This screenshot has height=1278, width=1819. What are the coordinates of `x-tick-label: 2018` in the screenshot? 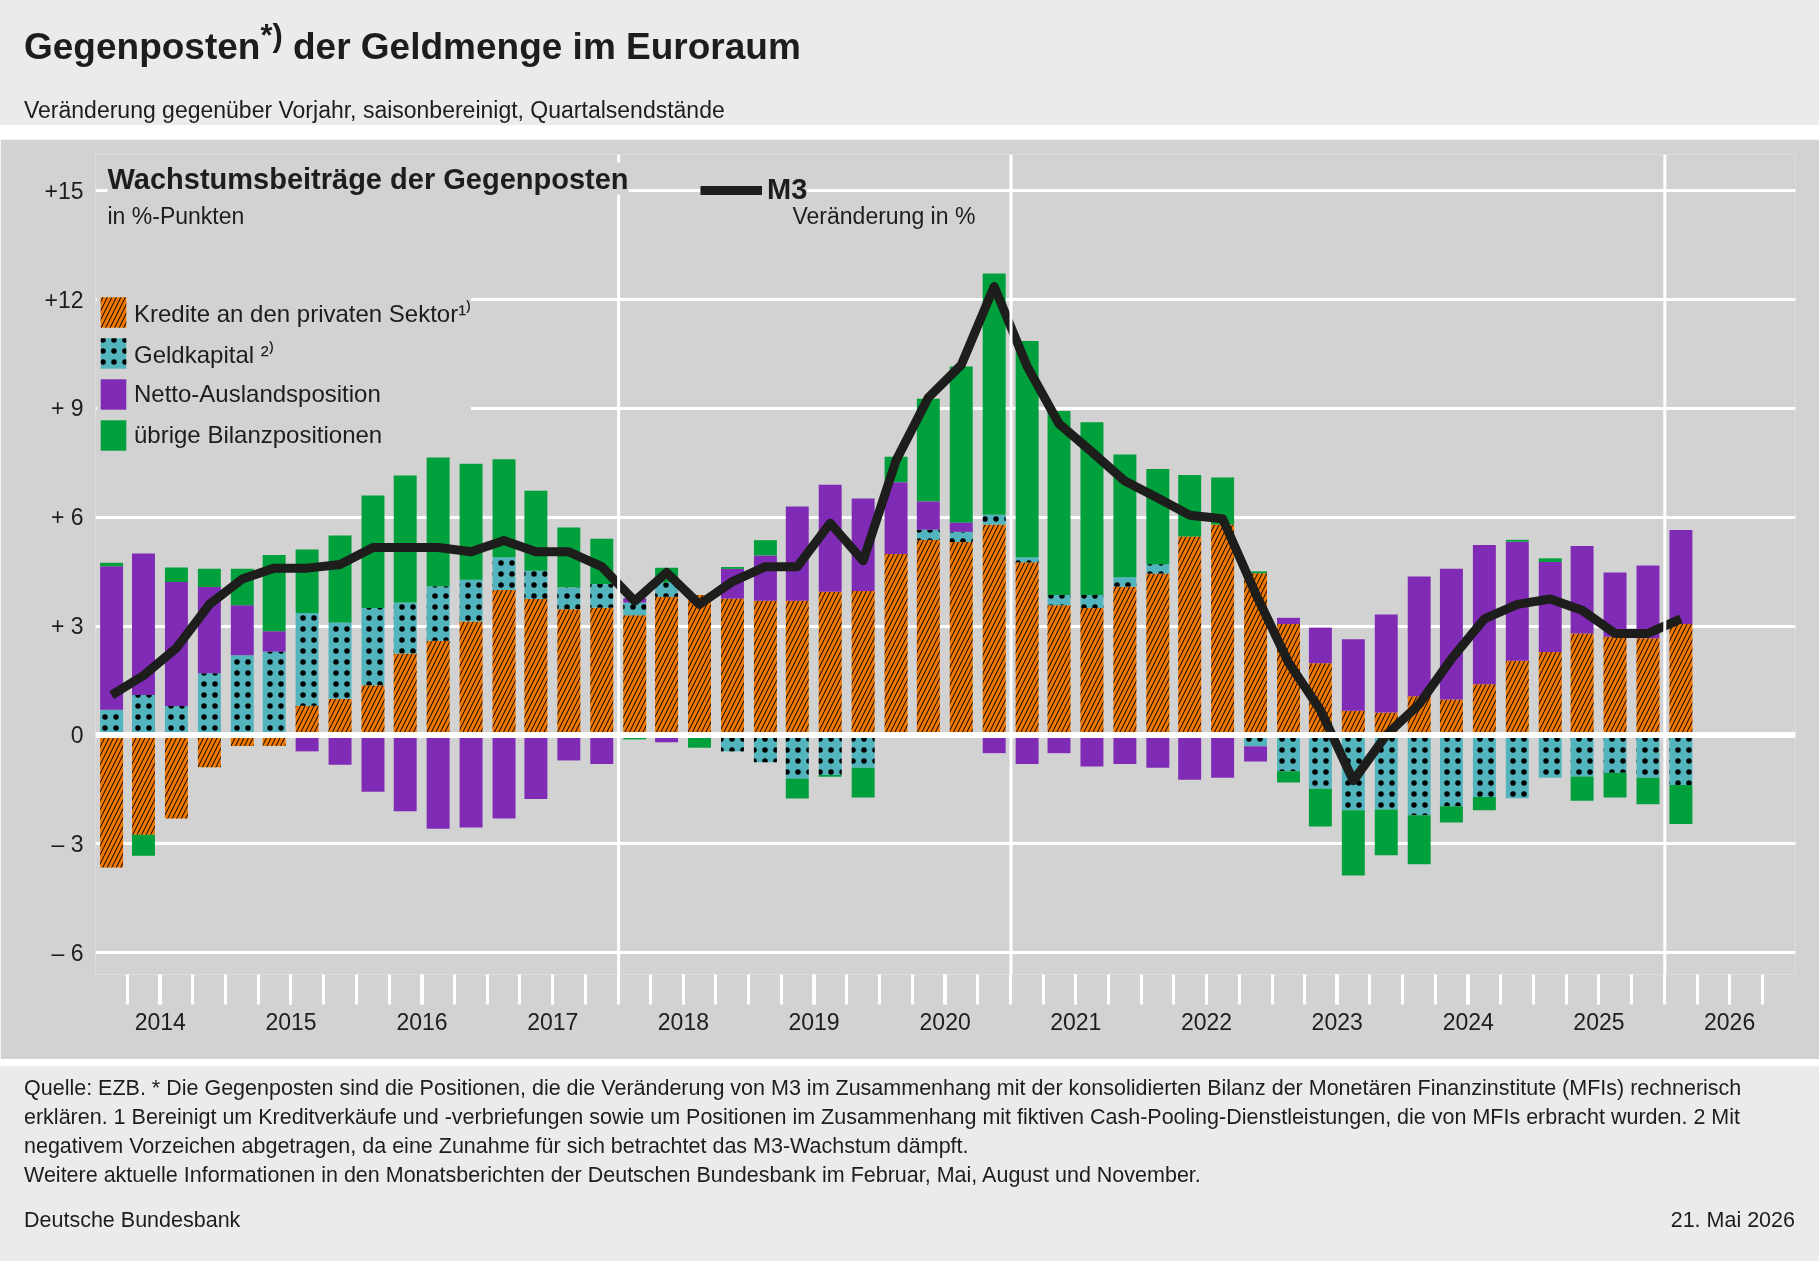 It's located at (683, 1021).